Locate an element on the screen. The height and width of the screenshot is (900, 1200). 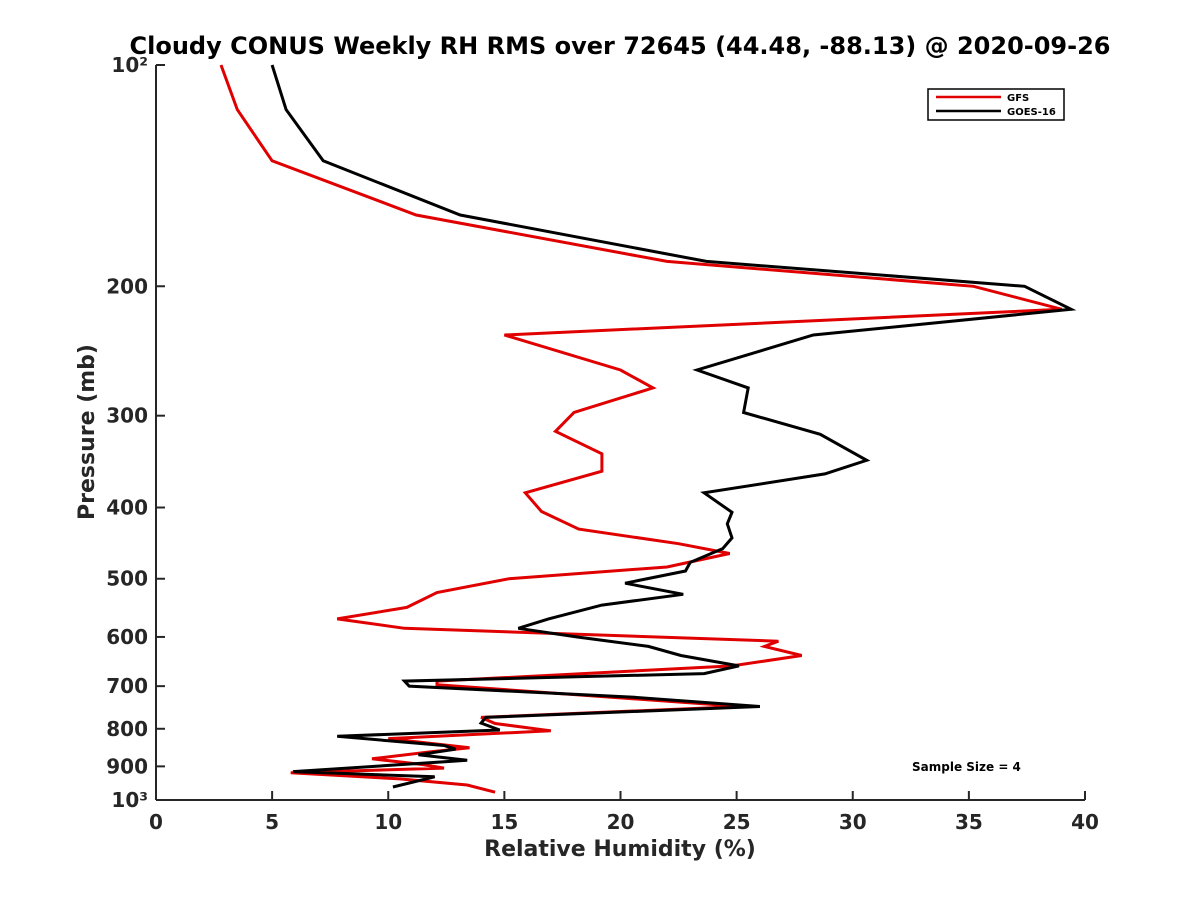
y-tick-label: 700 is located at coordinates (127, 686).